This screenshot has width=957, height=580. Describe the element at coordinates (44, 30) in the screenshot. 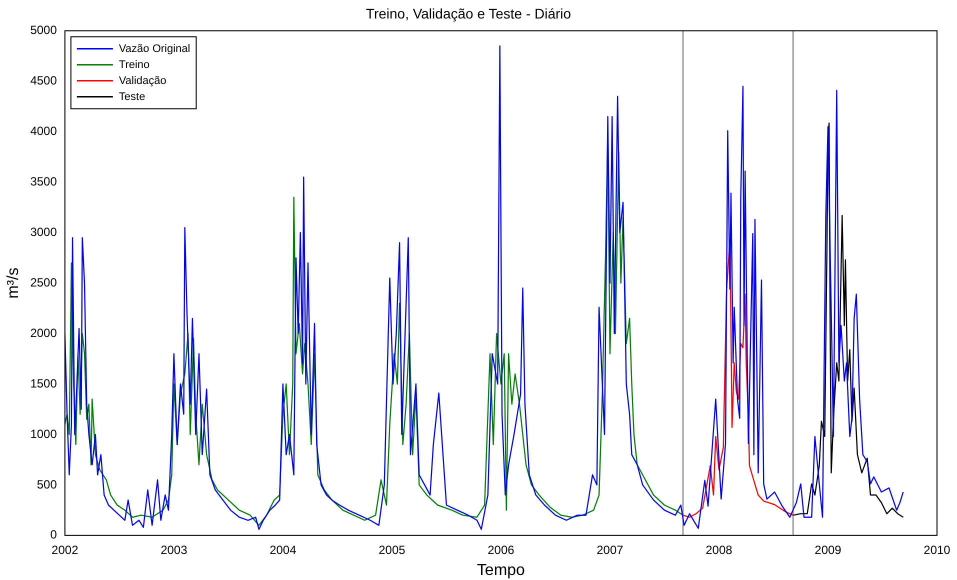

I see `y-tick-label: 5000` at that location.